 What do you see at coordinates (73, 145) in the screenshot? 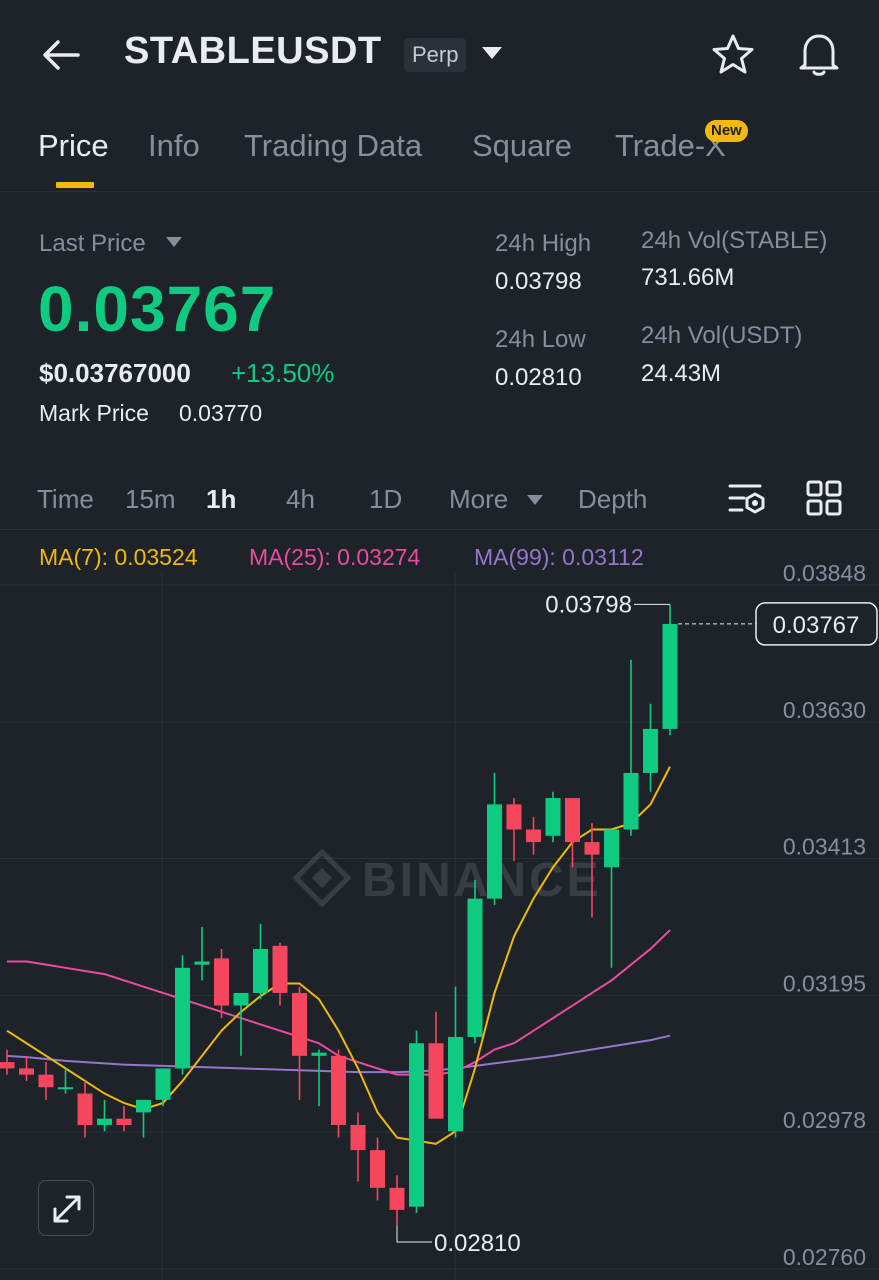
I see `tab-price: Price` at bounding box center [73, 145].